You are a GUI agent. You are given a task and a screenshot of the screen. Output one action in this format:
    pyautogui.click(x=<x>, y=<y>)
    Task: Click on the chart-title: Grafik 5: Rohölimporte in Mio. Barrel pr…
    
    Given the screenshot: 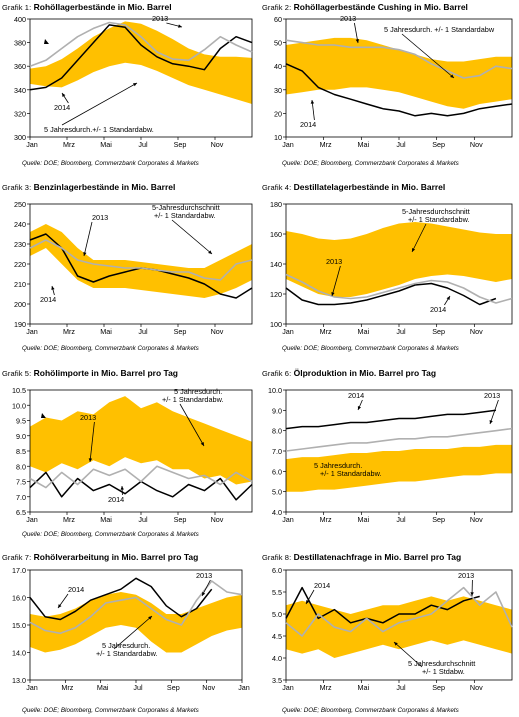 What is the action you would take?
    pyautogui.click(x=90, y=373)
    